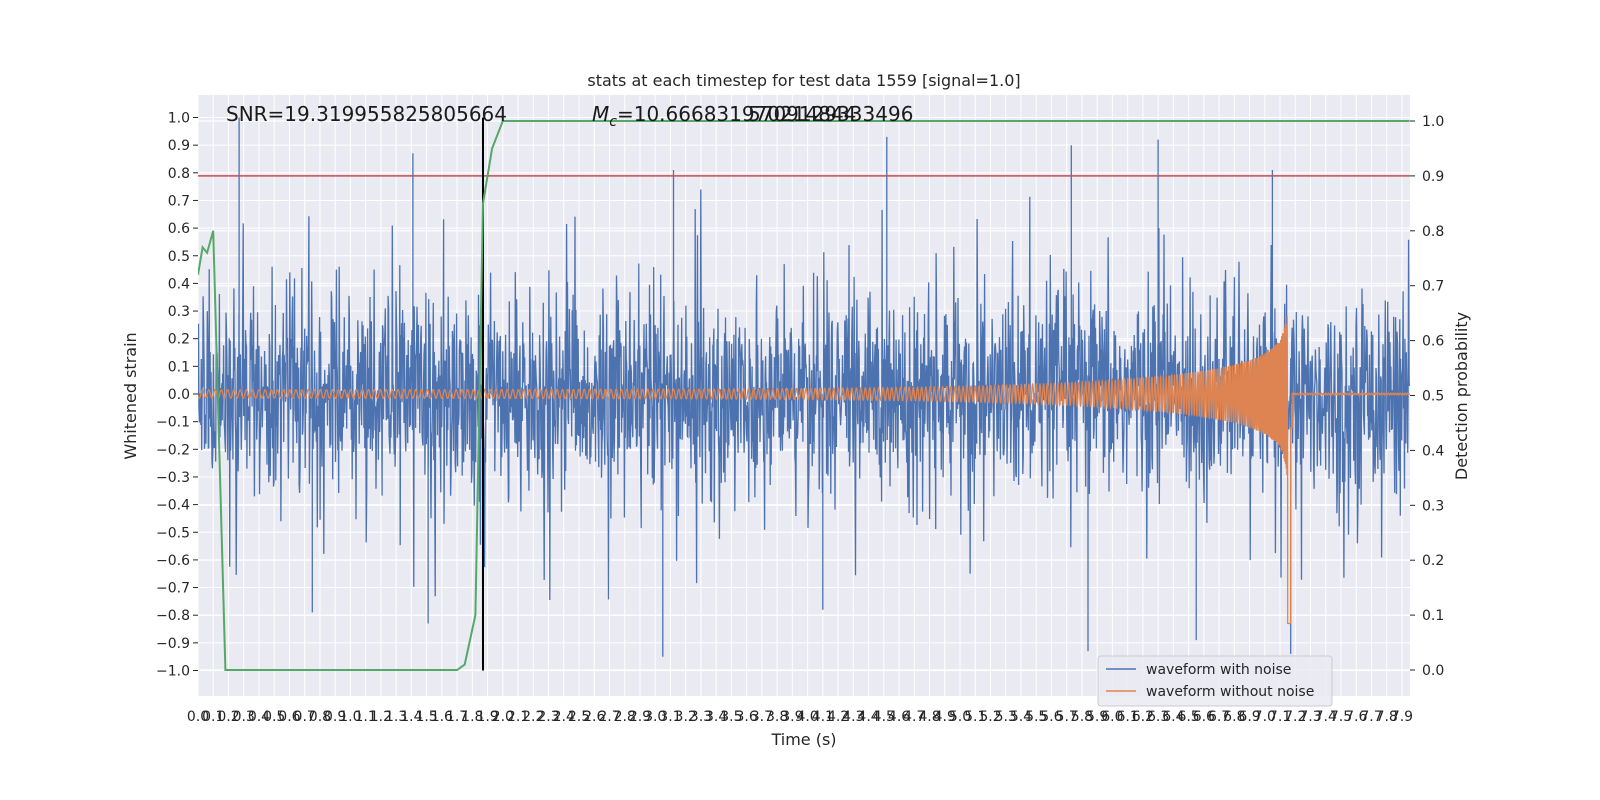 This screenshot has height=800, width=1600. I want to click on x-tick-label: 7.7, so click(1371, 717).